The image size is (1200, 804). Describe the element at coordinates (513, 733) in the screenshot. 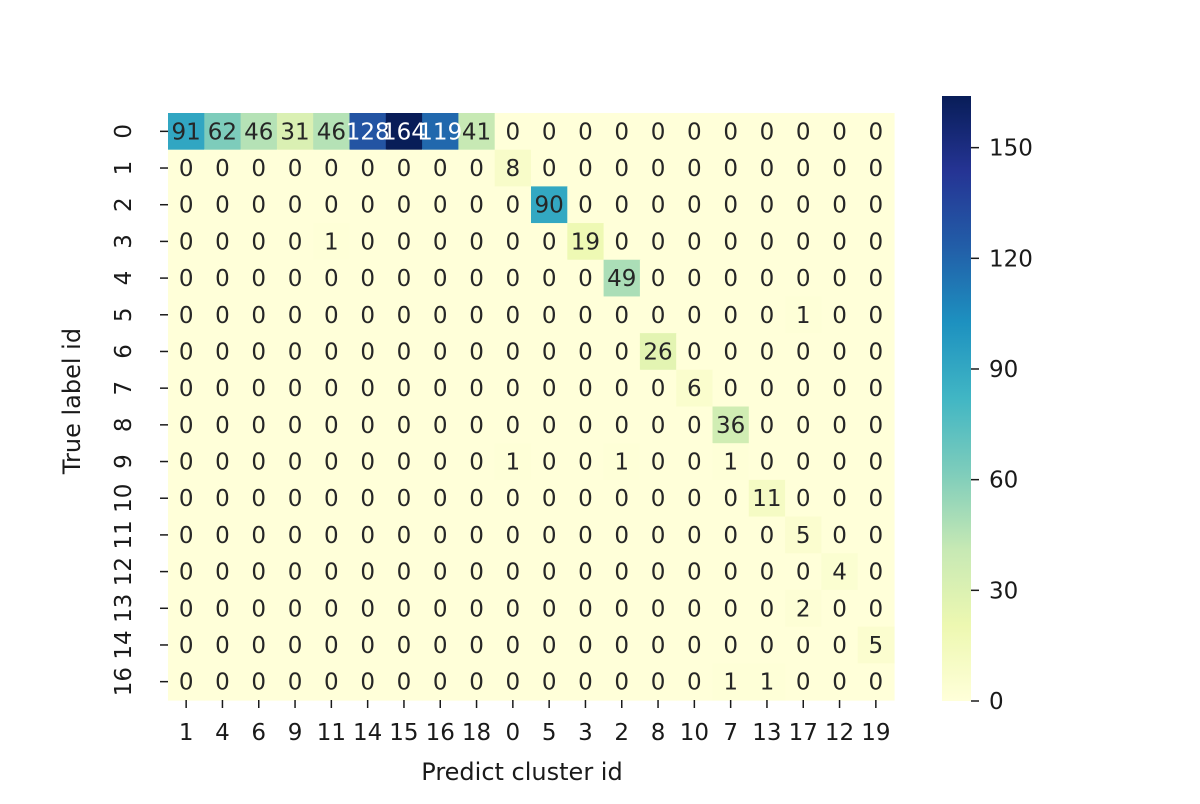

I see `x-tick-label: 0` at that location.